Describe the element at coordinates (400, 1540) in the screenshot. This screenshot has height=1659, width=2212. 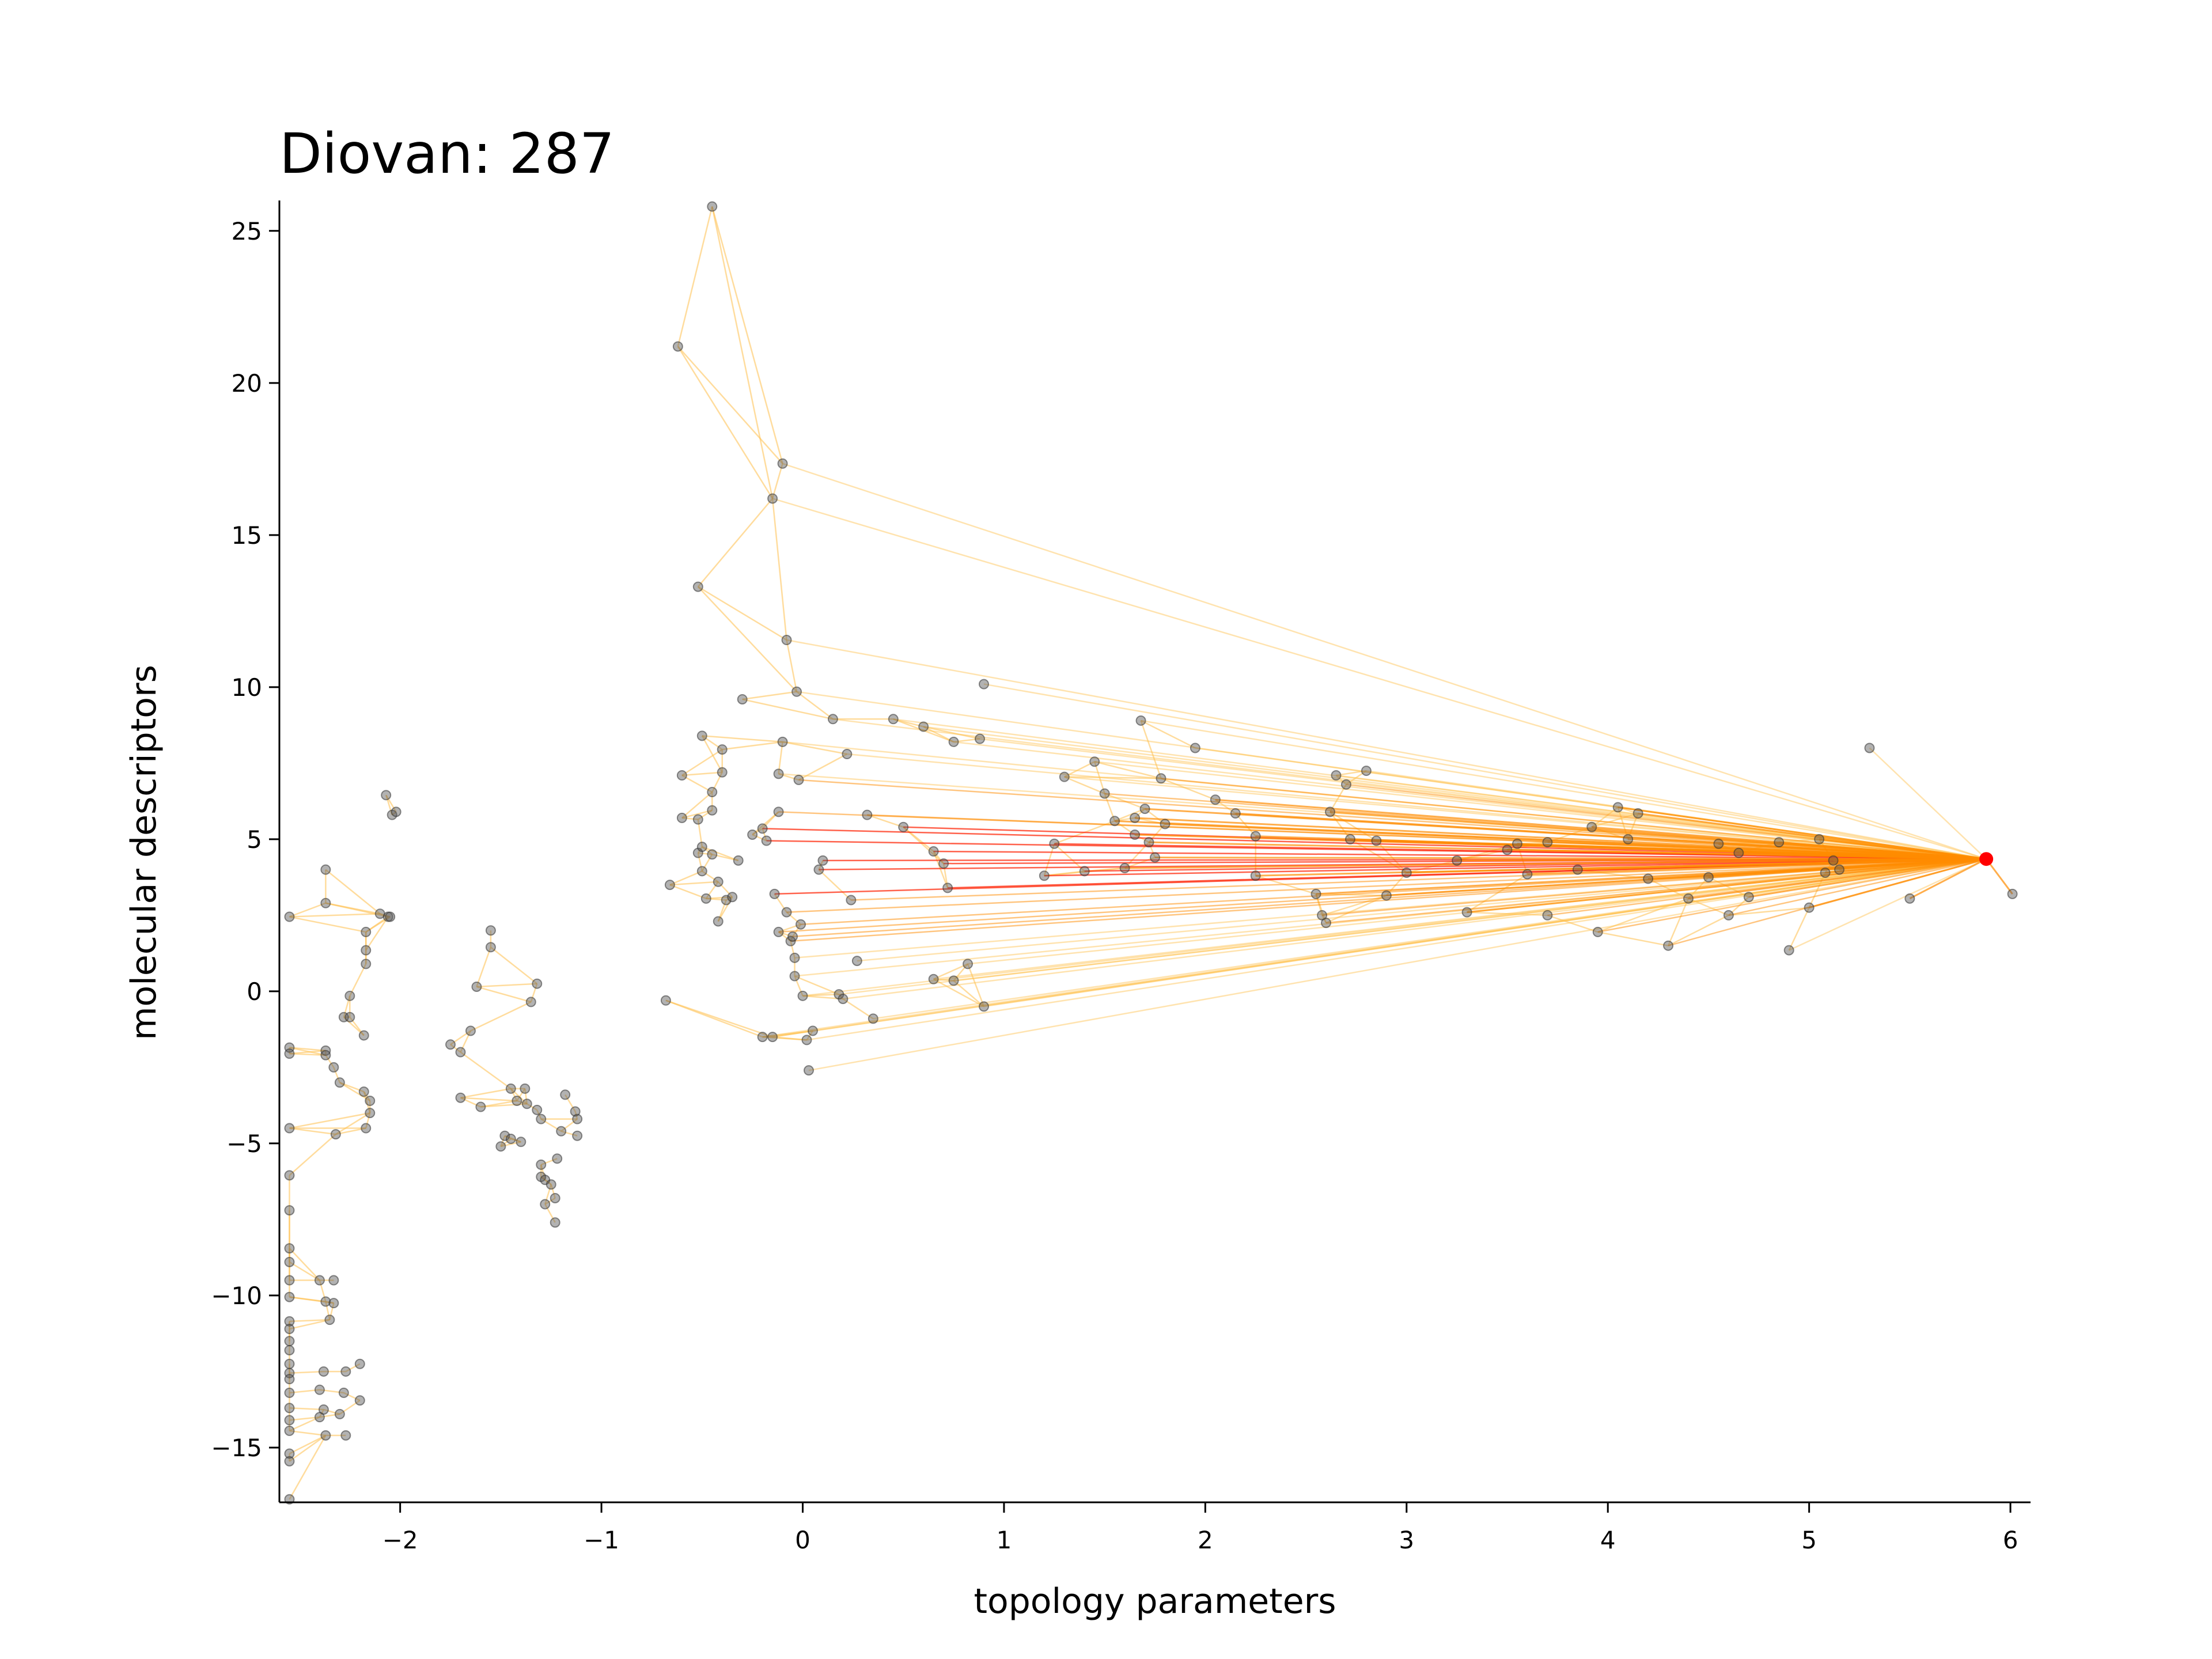
I see `x-tick-label: −2` at that location.